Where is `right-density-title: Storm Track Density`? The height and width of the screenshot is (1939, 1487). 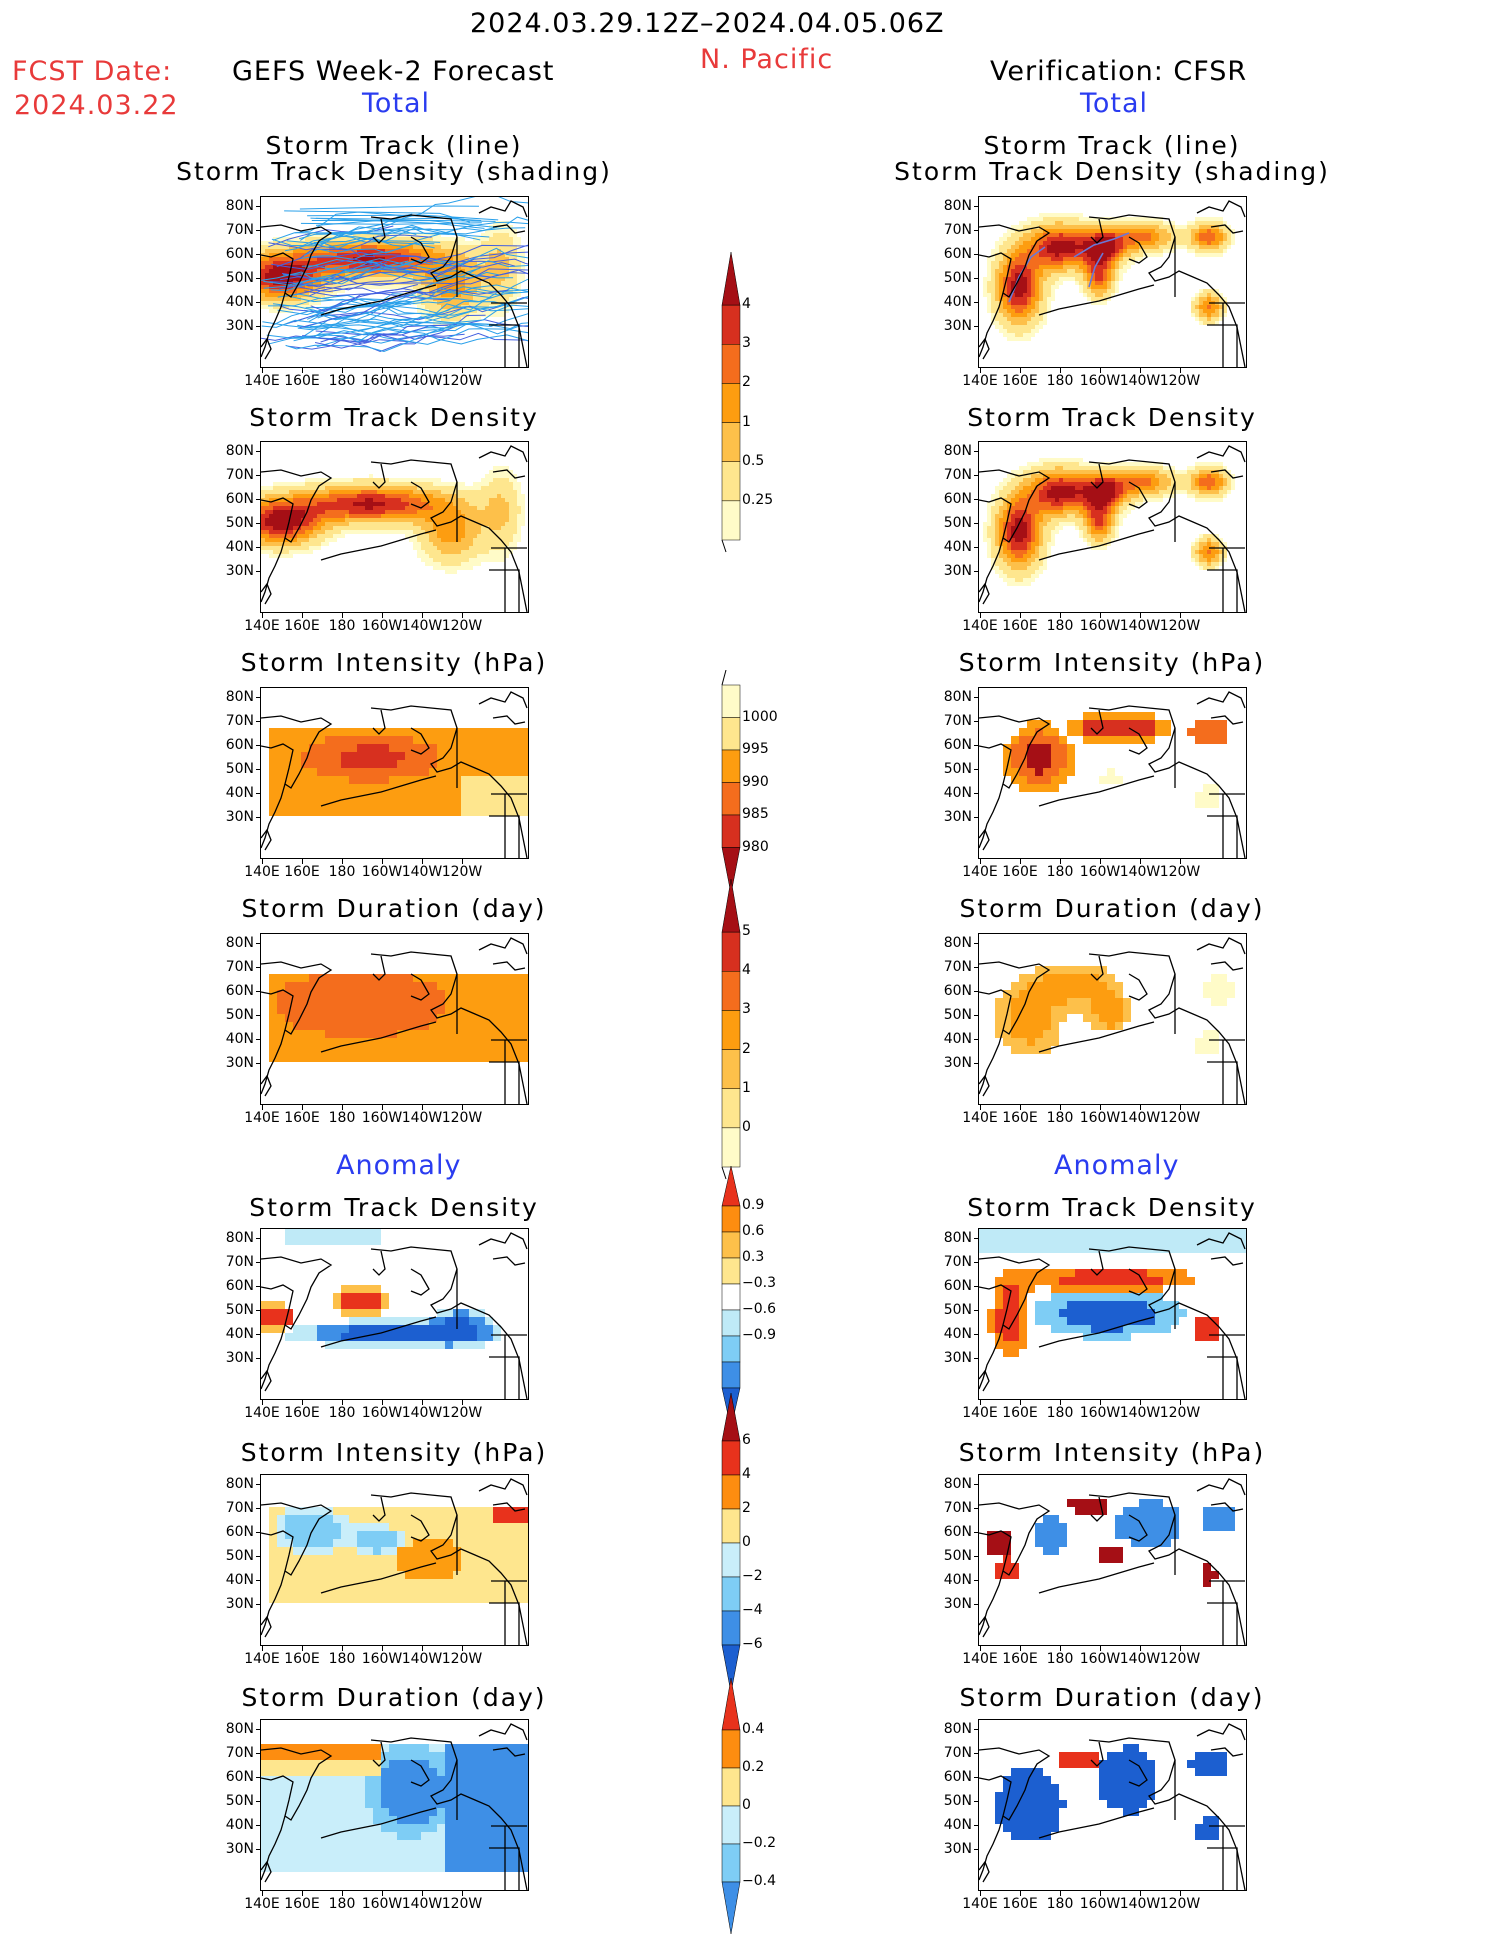
right-density-title: Storm Track Density is located at coordinates (1112, 417).